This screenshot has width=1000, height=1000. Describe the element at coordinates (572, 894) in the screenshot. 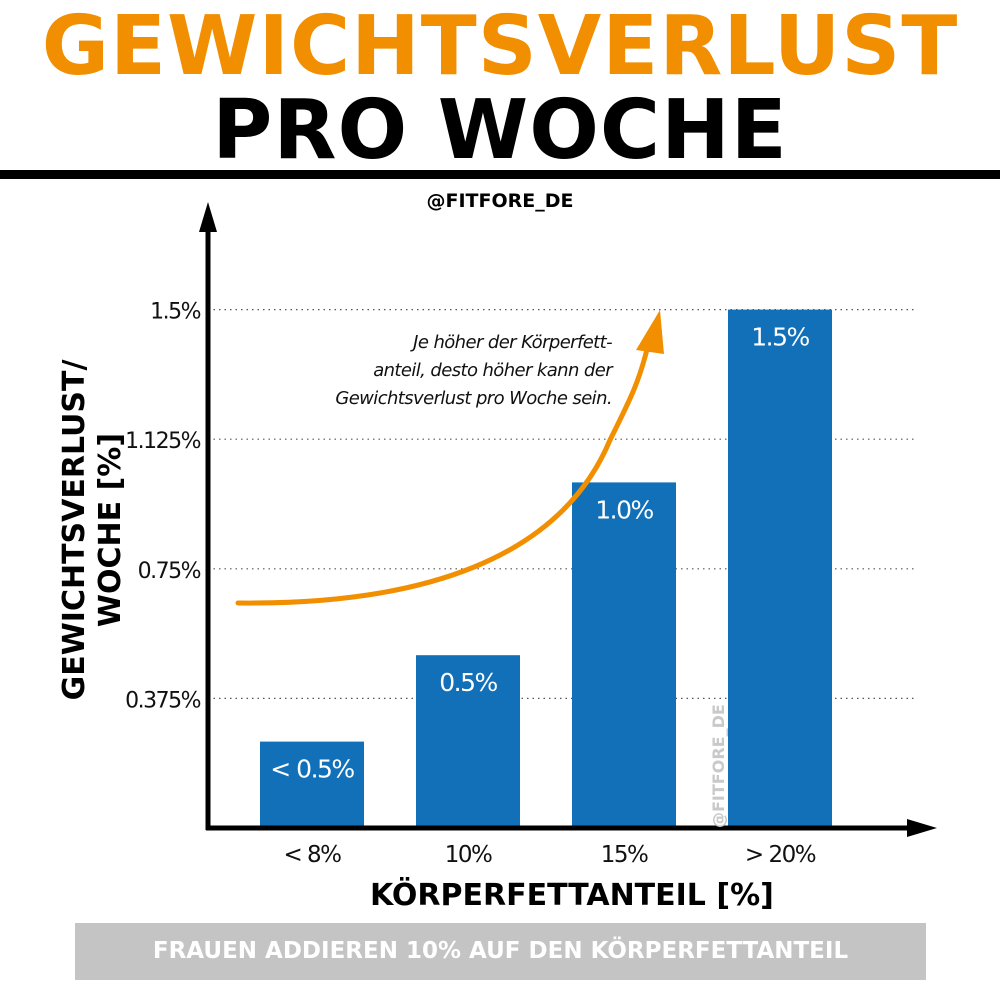

I see `x-axis-title: KÖRPERFETTANTEIL [%]` at that location.